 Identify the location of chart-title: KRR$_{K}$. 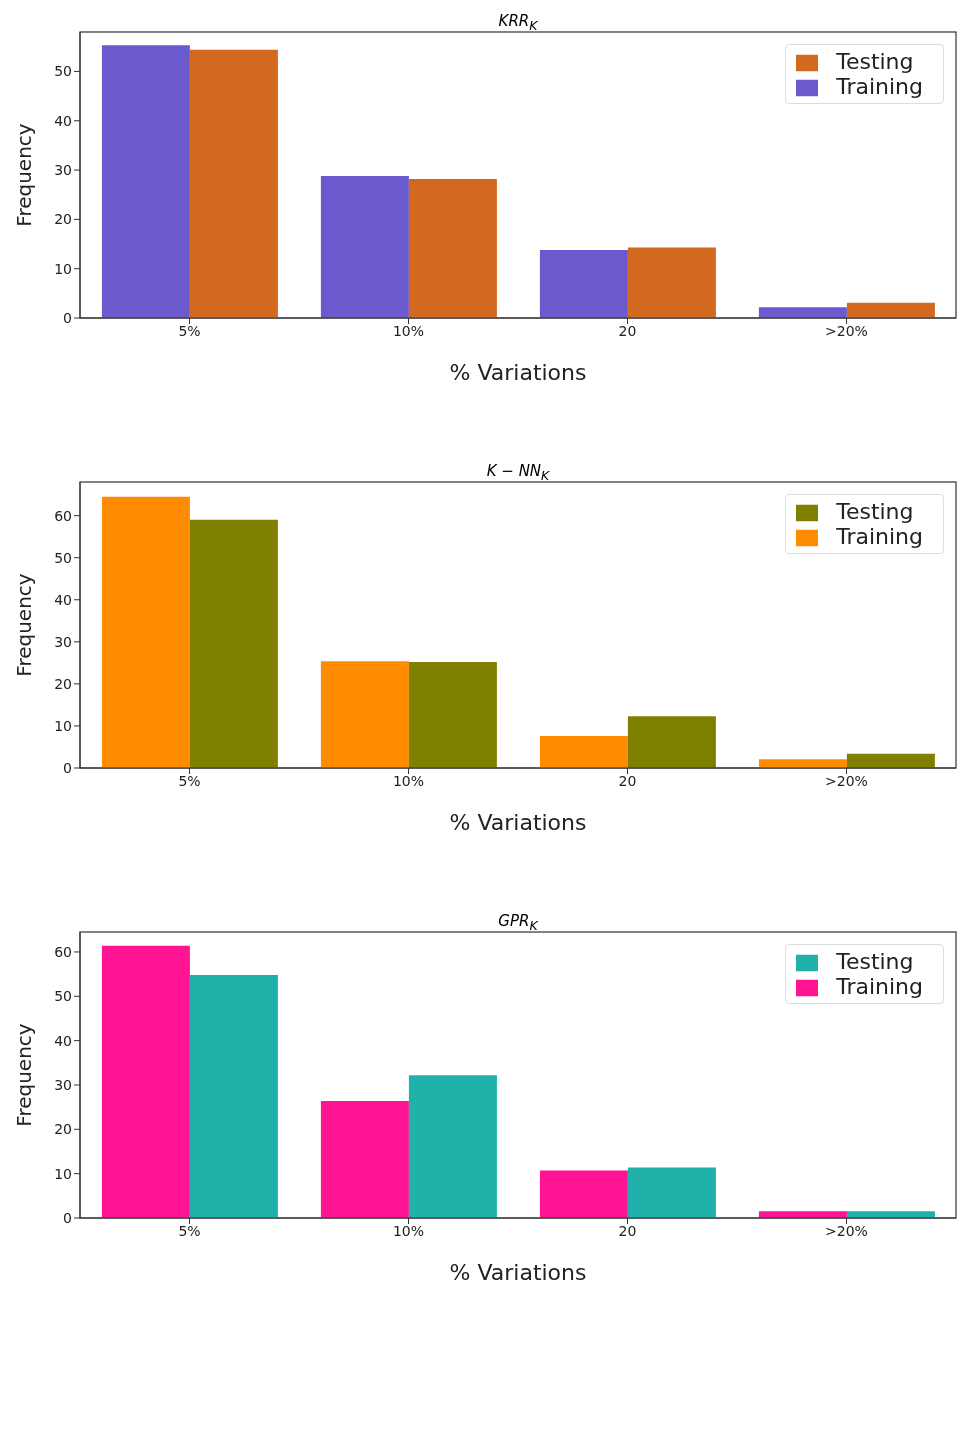
(518, 22).